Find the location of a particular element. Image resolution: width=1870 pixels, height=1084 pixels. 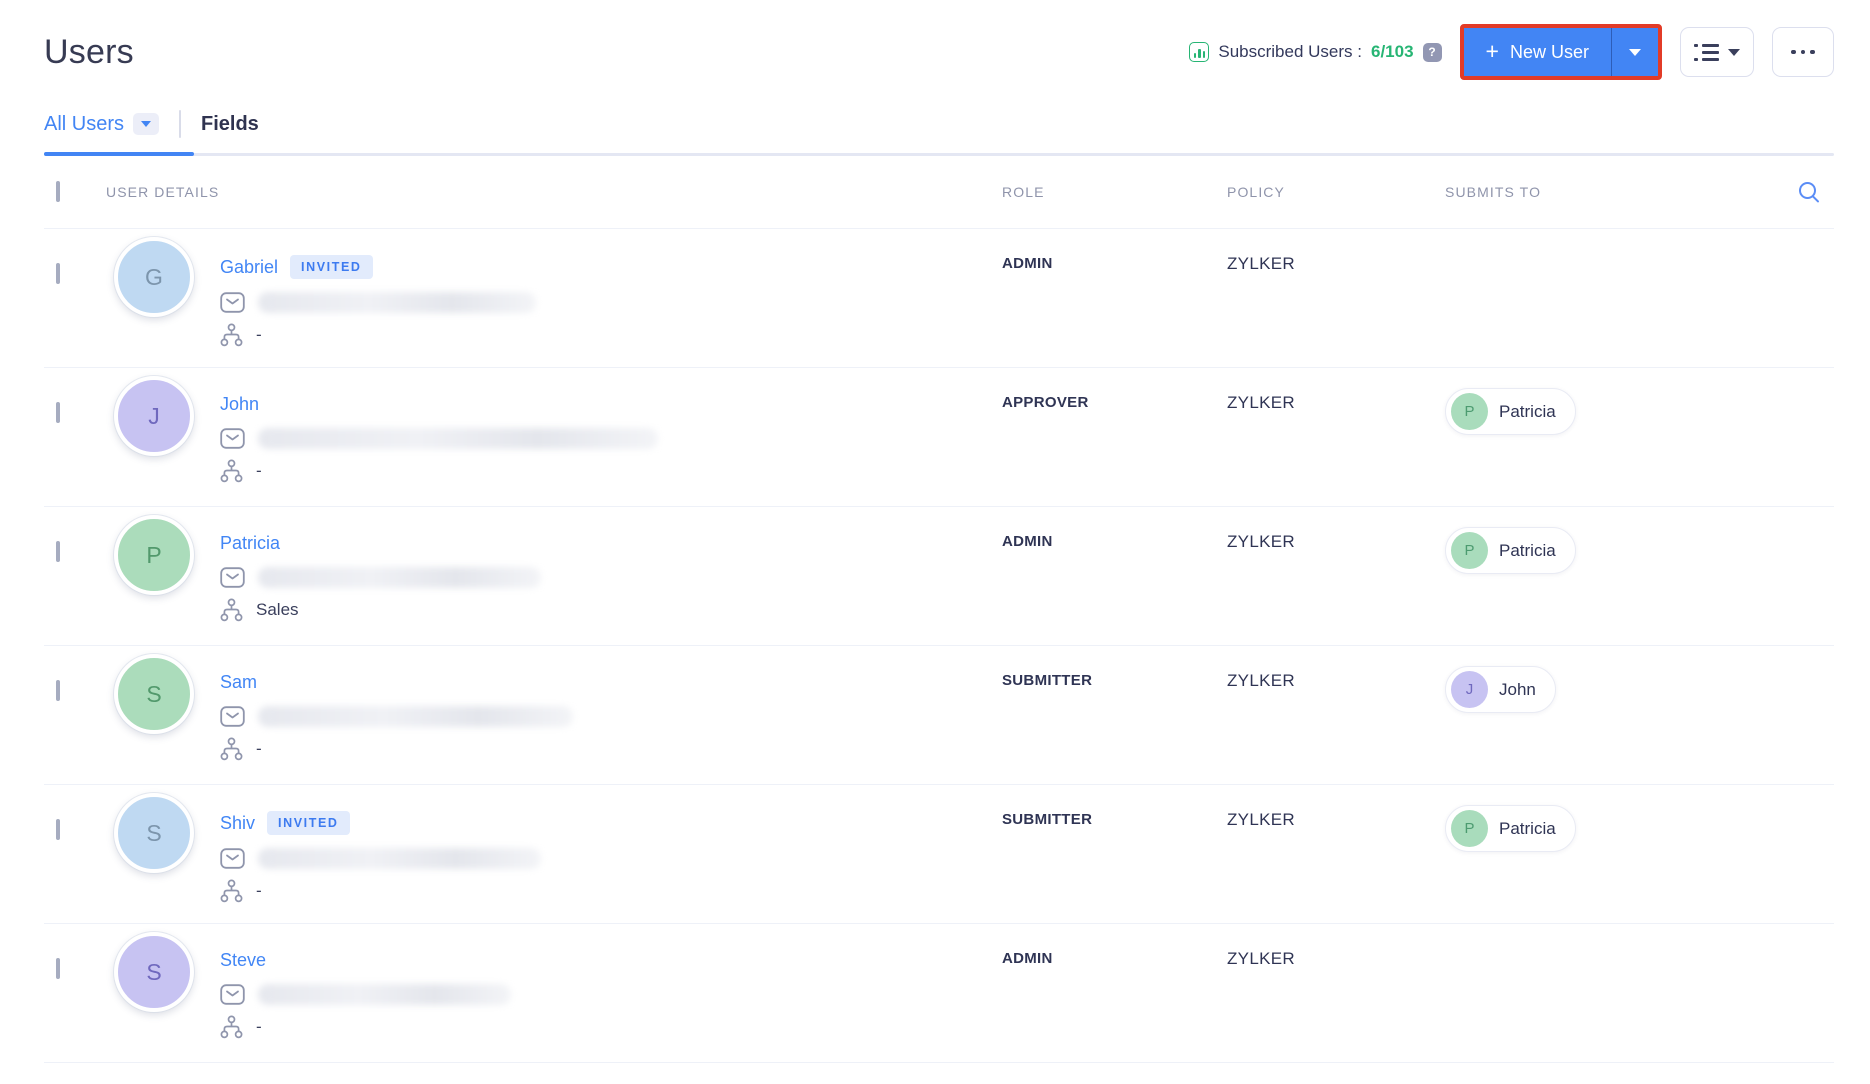

more-options-button is located at coordinates (1803, 52).